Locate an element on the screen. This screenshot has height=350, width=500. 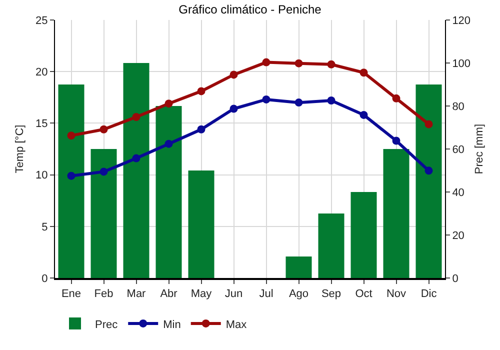
x-tick-label: Sep is located at coordinates (331, 294).